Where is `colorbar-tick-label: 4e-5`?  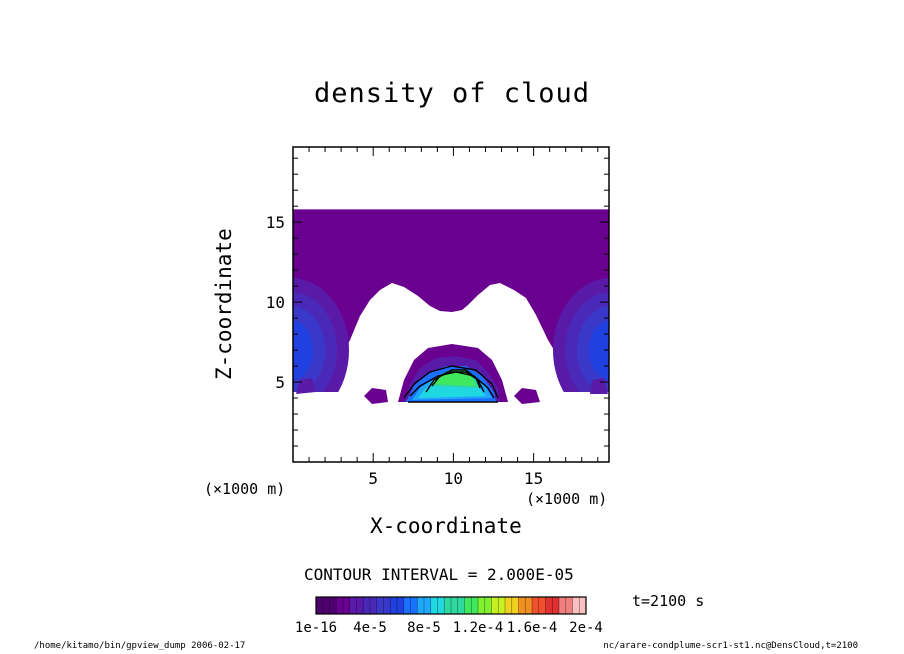
colorbar-tick-label: 4e-5 is located at coordinates (370, 628).